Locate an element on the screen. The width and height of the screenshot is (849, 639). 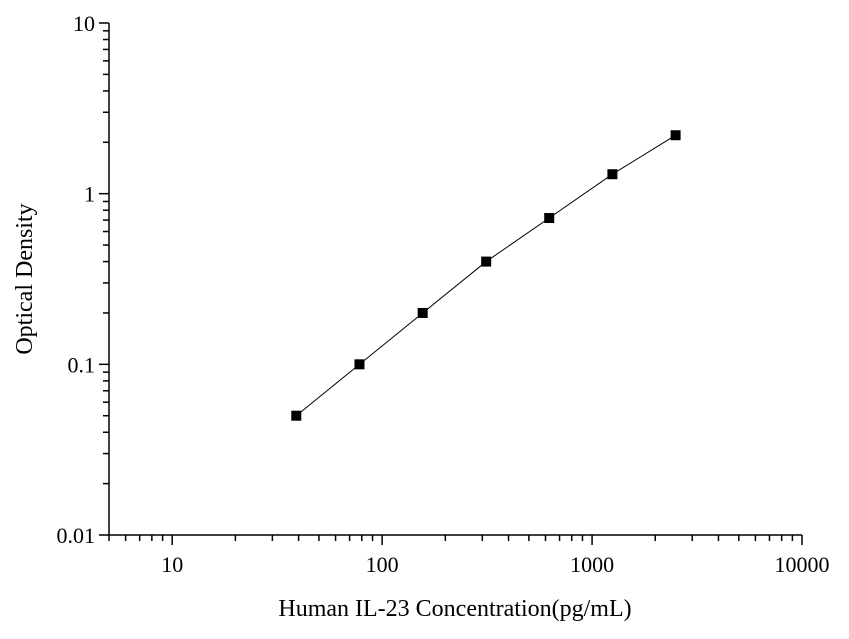
y-tick-label: 10 is located at coordinates (84, 23).